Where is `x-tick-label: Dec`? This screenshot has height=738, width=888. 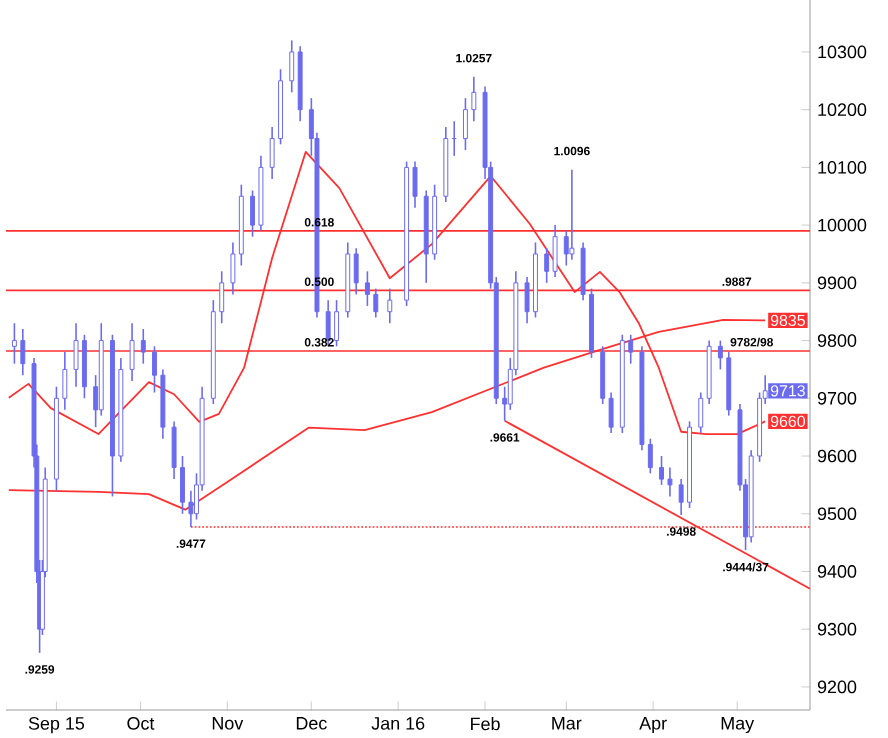
x-tick-label: Dec is located at coordinates (311, 723).